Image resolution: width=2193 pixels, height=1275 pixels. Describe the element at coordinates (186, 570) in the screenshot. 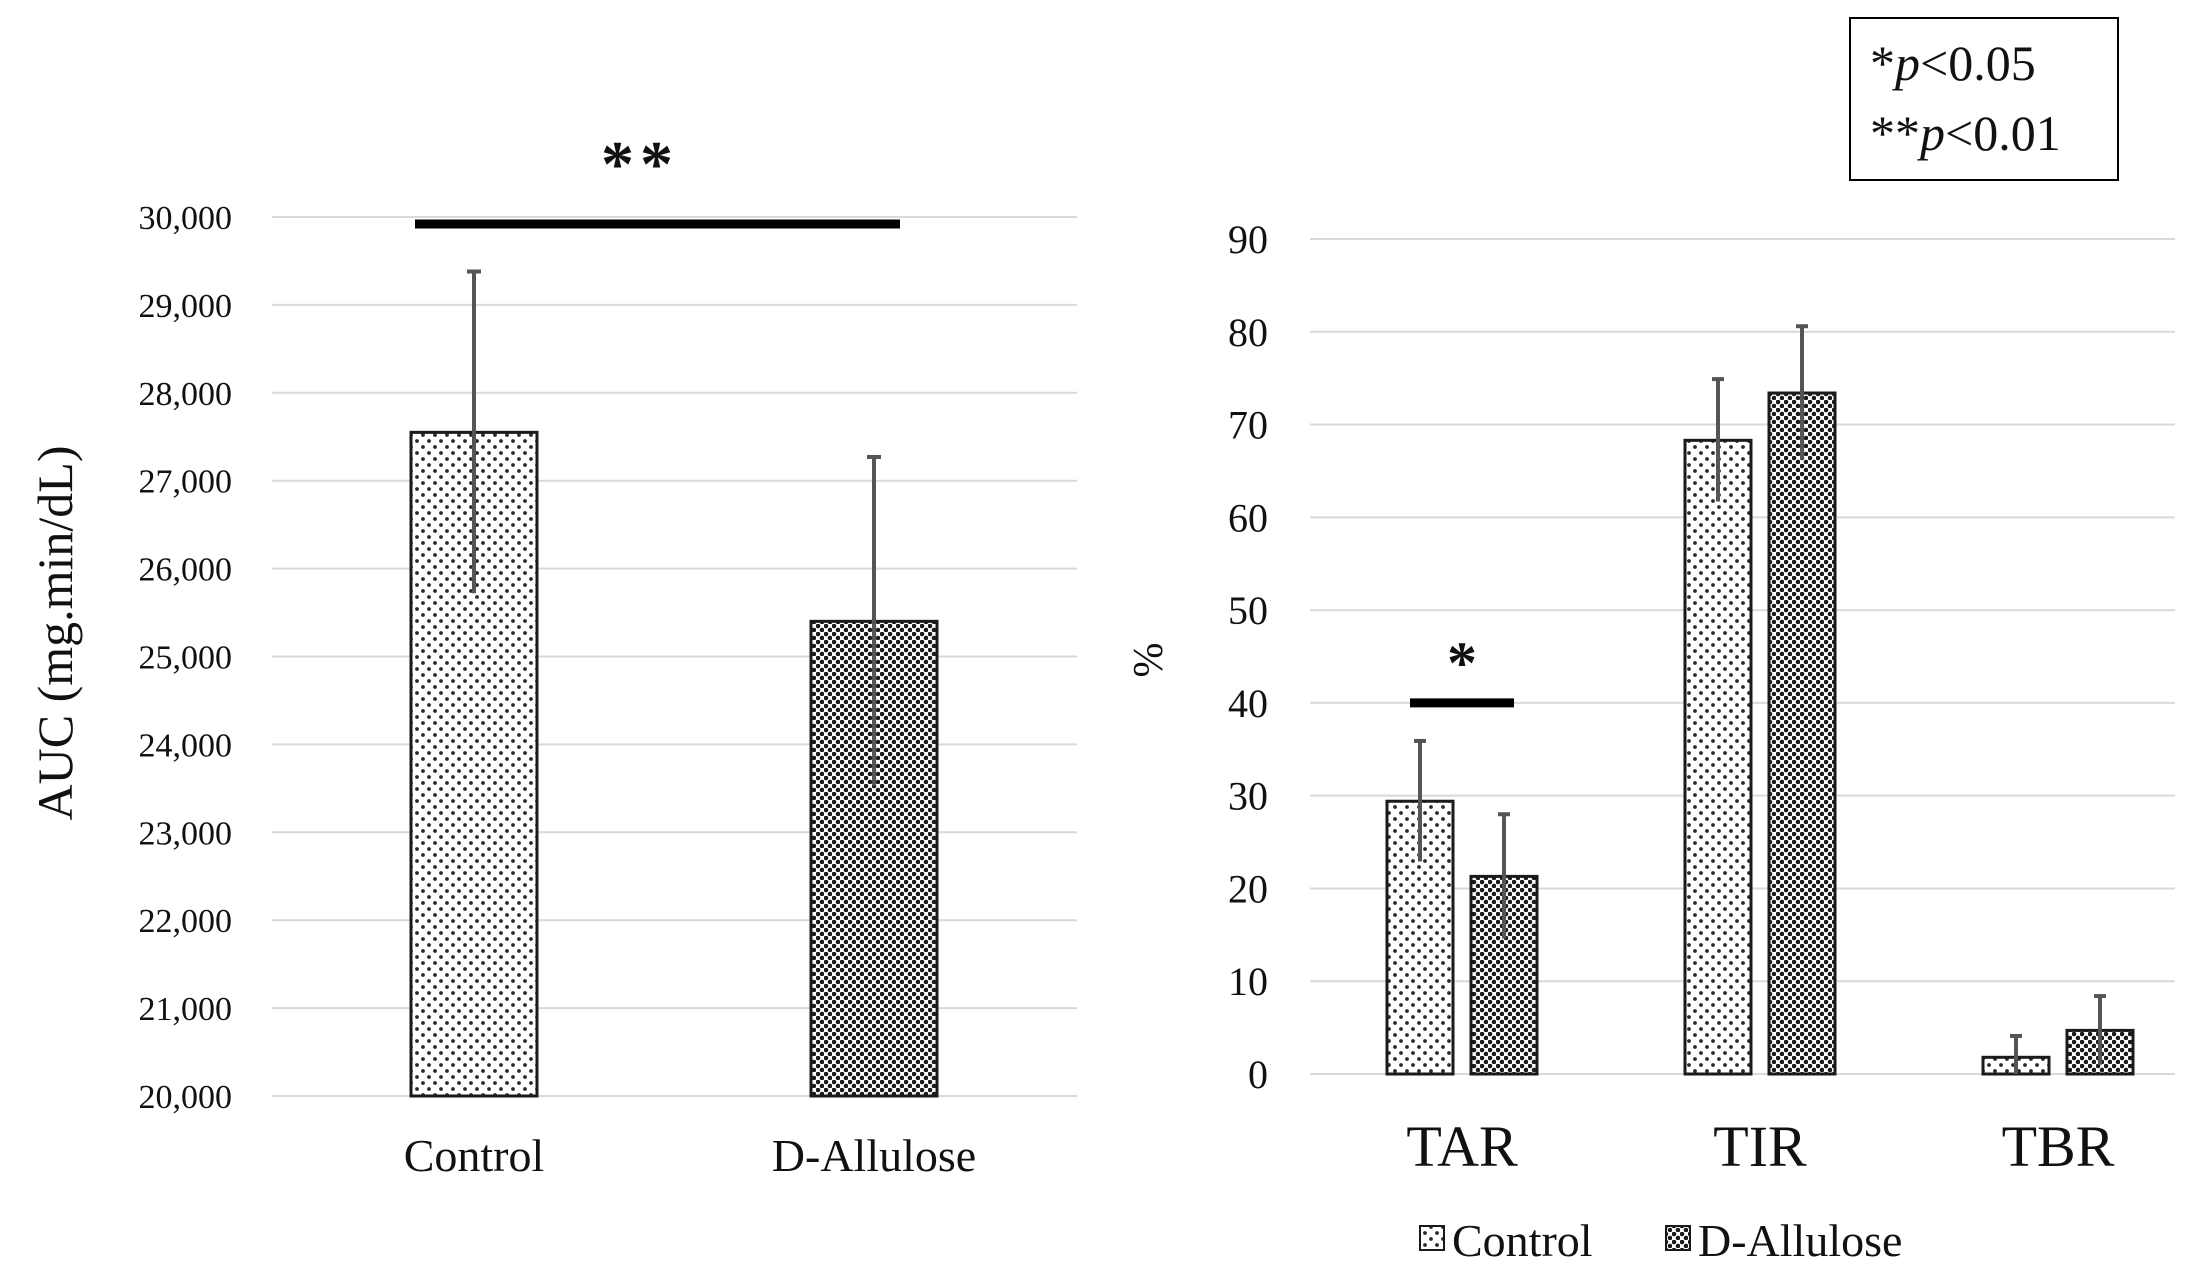

I see `auc-y-tick-label: 26,000` at that location.